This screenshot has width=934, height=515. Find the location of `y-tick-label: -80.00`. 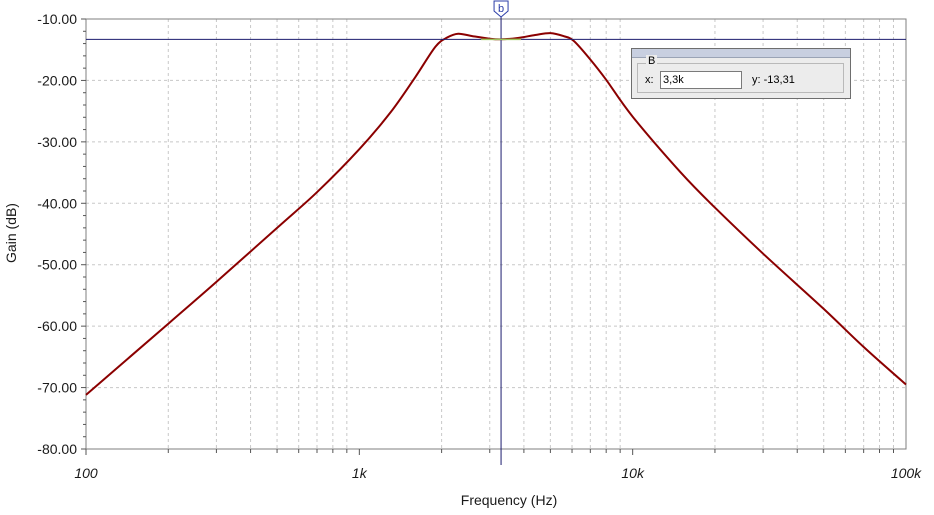

y-tick-label: -80.00 is located at coordinates (57, 449).